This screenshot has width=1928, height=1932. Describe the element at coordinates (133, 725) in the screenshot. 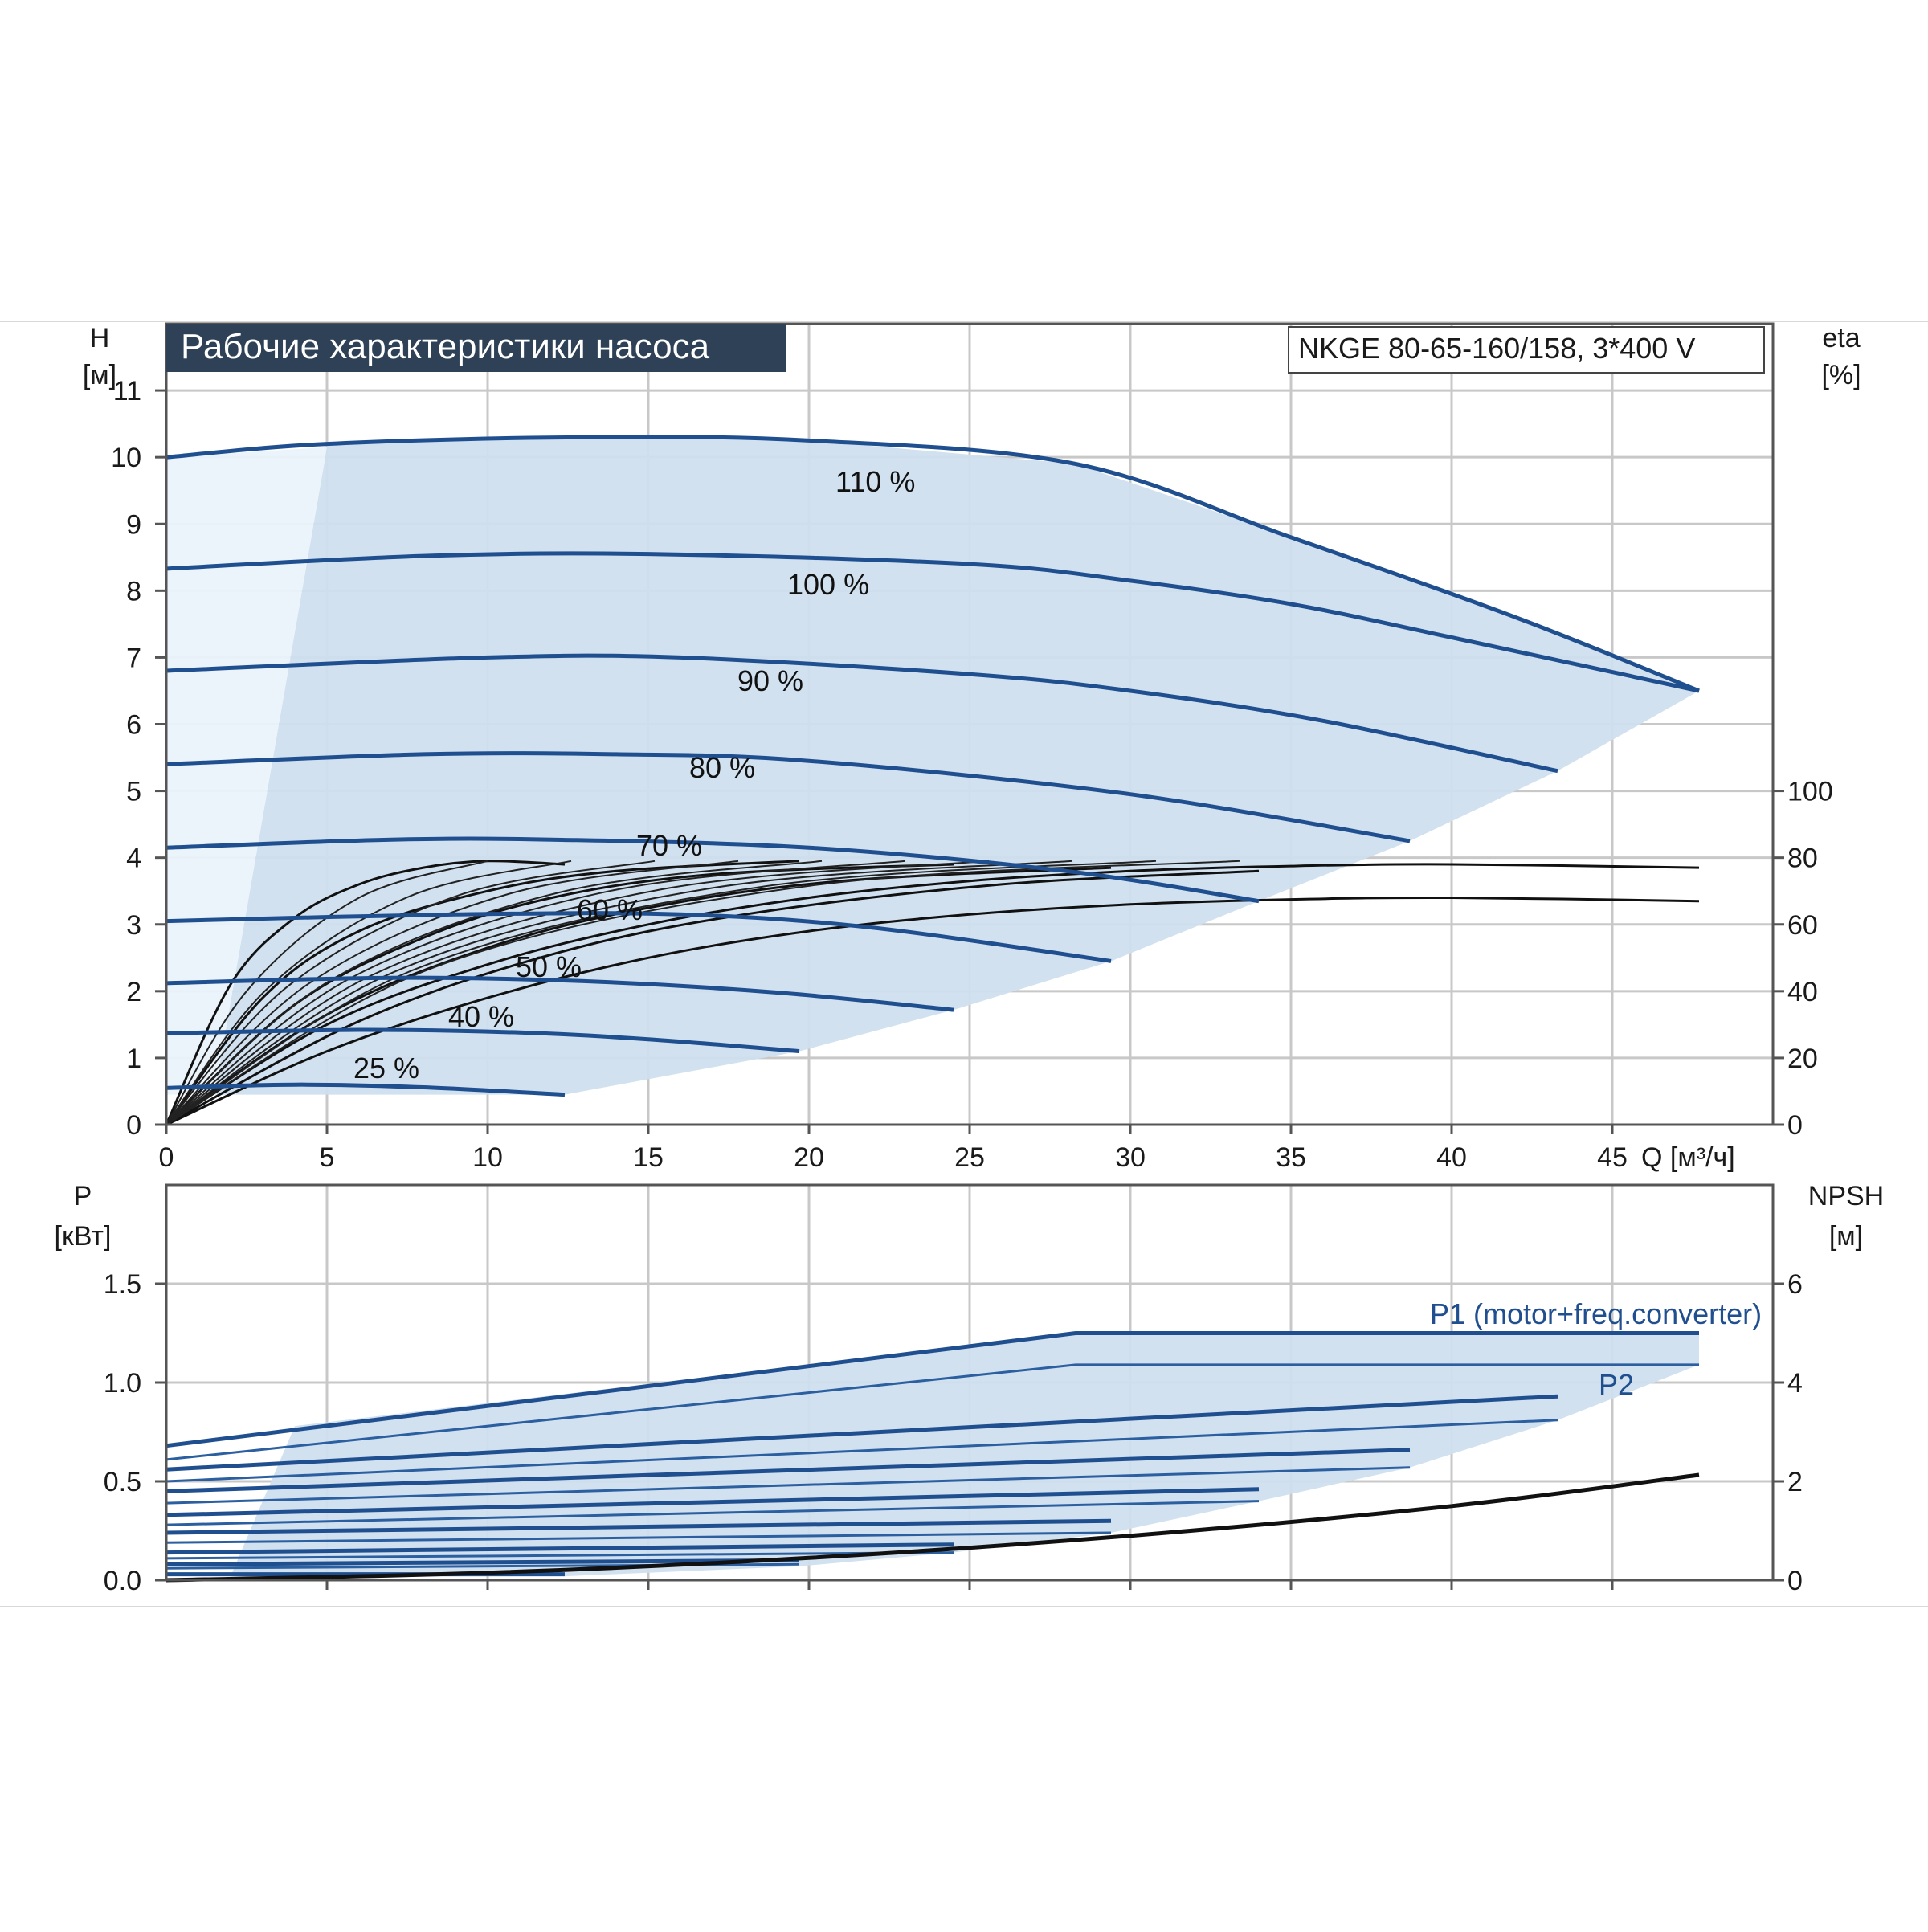

I see `y-tick-label: 6` at that location.